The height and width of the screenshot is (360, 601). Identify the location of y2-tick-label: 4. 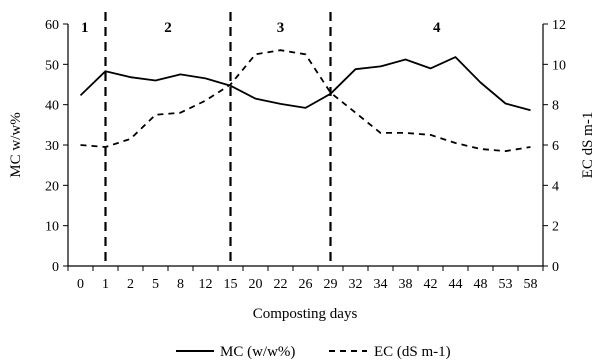
(555, 186).